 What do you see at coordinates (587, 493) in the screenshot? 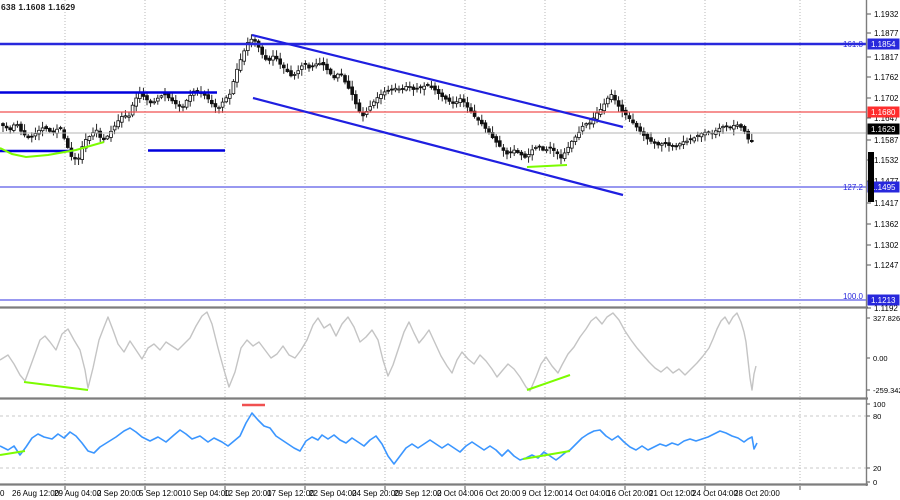
I see `time-axis-label: 14 Oct 04:00` at bounding box center [587, 493].